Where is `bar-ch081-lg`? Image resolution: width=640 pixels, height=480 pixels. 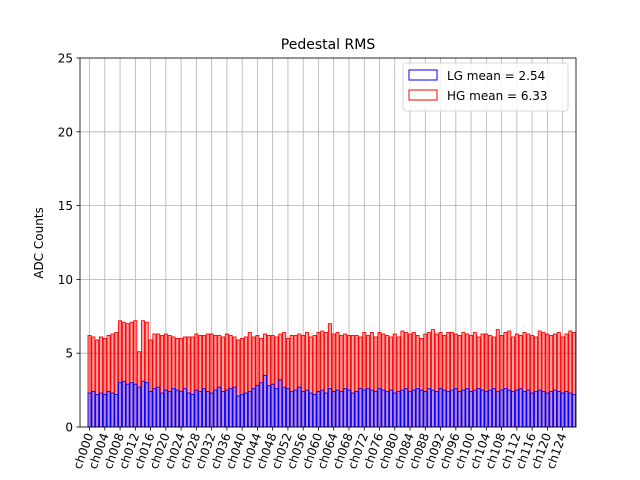 bar-ch081-lg is located at coordinates (398, 409).